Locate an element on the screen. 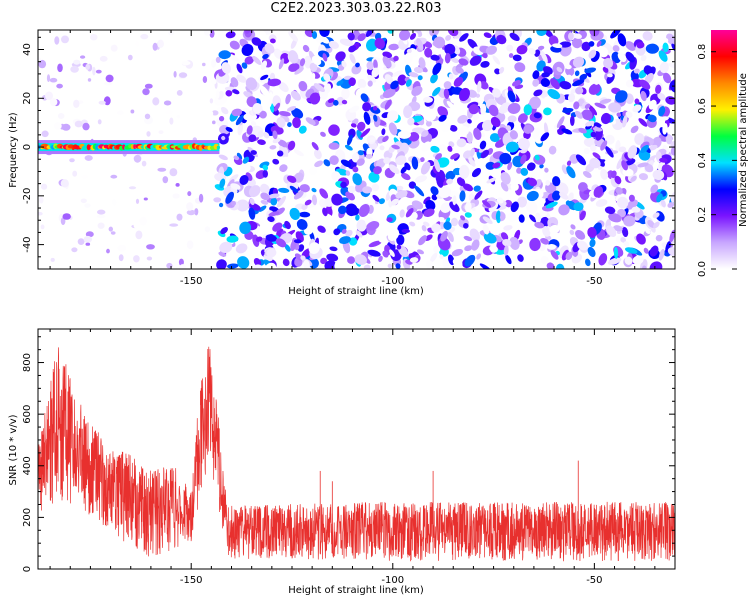  y-tick-label: 0 is located at coordinates (27, 569).